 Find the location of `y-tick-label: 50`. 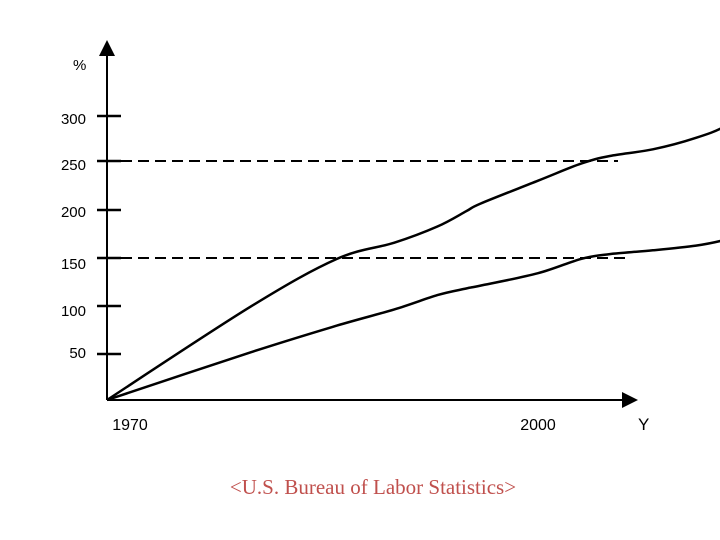

y-tick-label: 50 is located at coordinates (77, 353).